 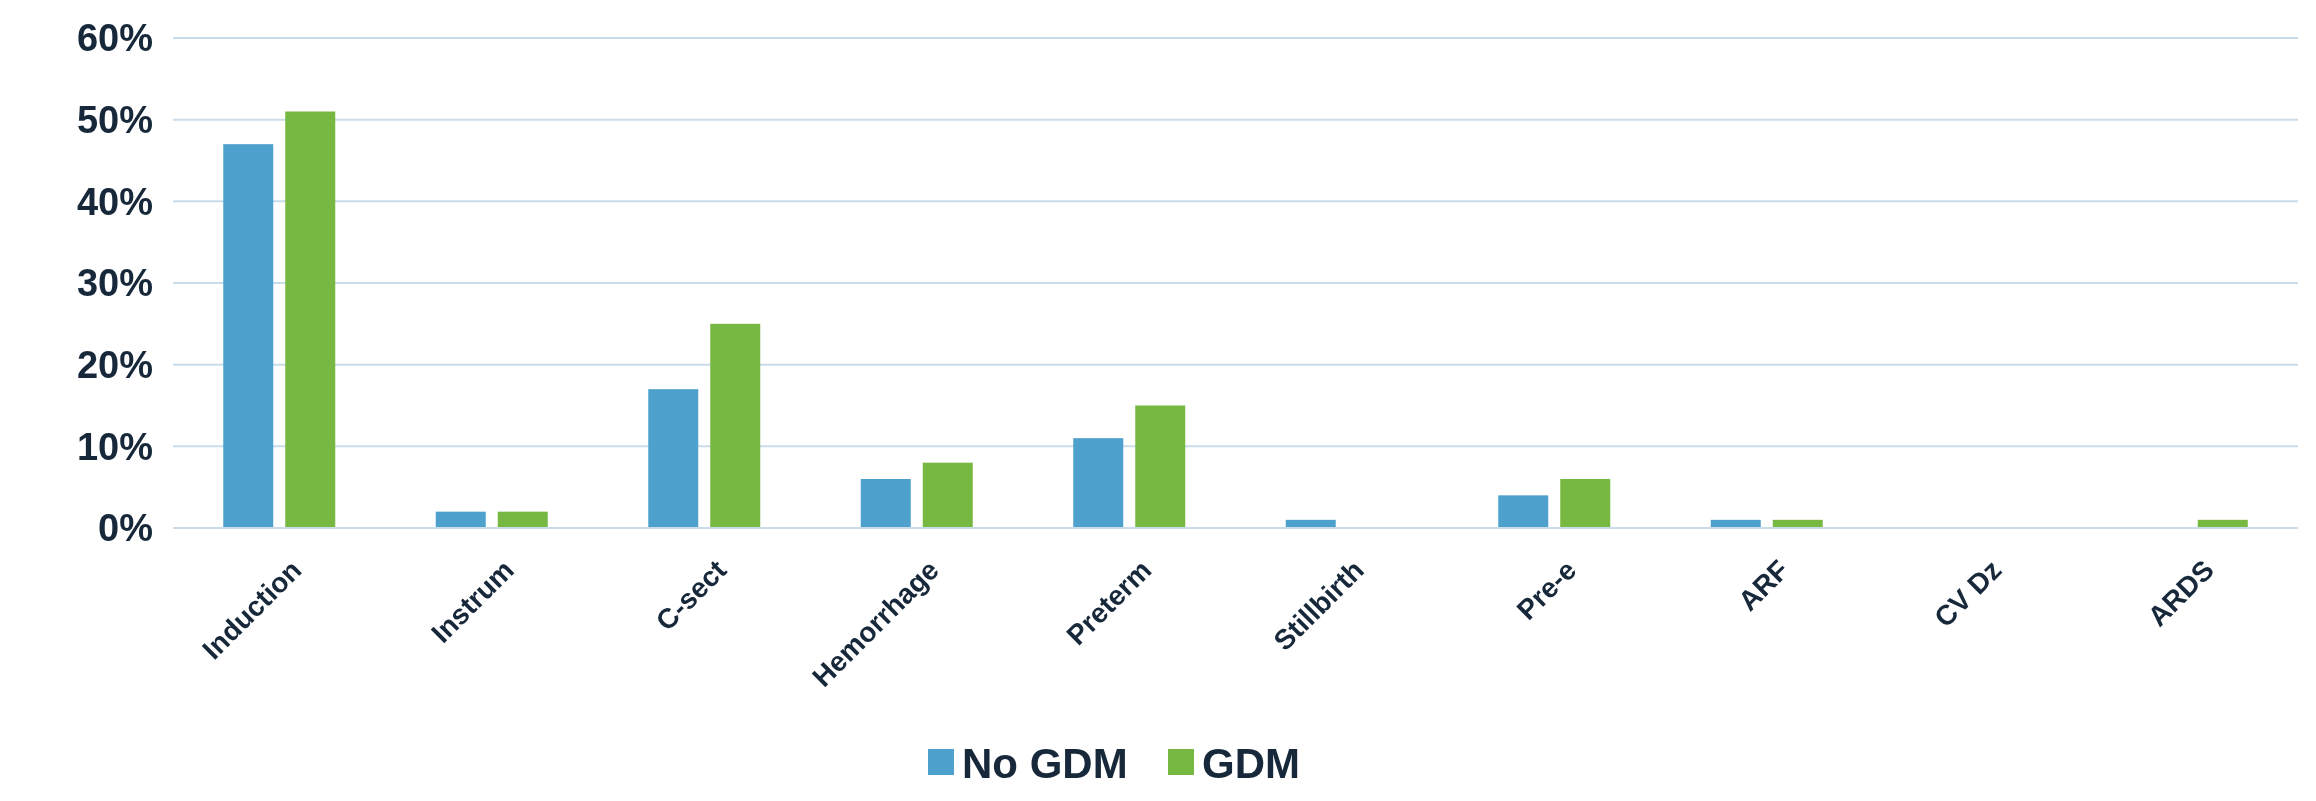 What do you see at coordinates (1968, 594) in the screenshot?
I see `x-tick-label: CV Dz` at bounding box center [1968, 594].